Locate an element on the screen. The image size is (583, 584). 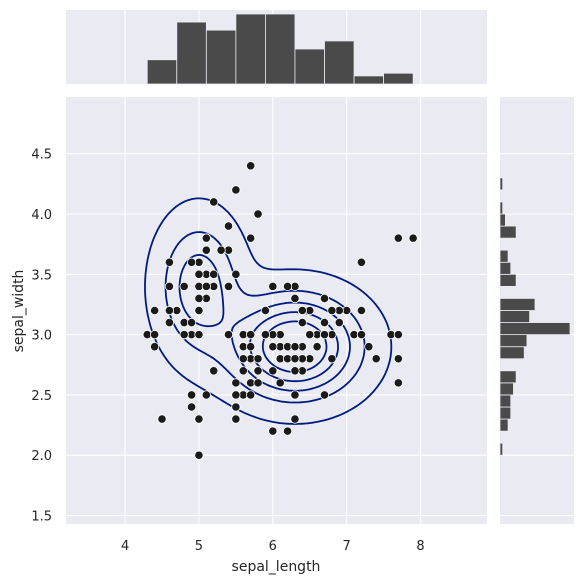
x-tick-label: 8 is located at coordinates (420, 546).